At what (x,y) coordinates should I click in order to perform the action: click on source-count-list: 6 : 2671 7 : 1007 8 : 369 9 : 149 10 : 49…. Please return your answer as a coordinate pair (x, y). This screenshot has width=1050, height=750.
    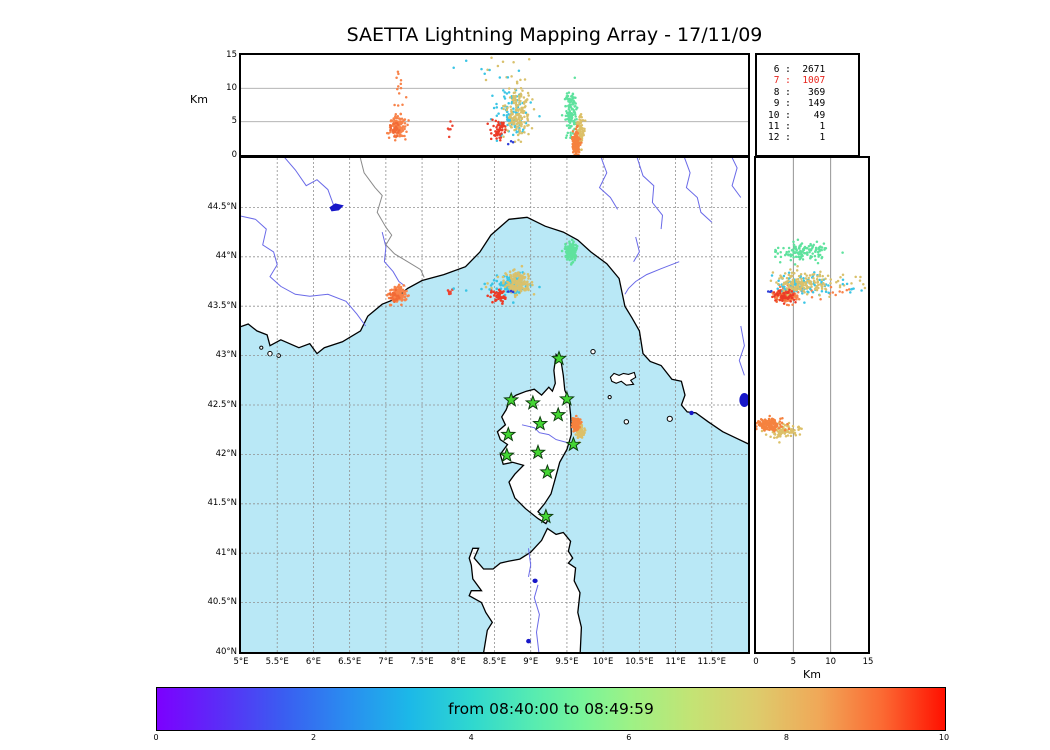
    Looking at the image, I should click on (796, 104).